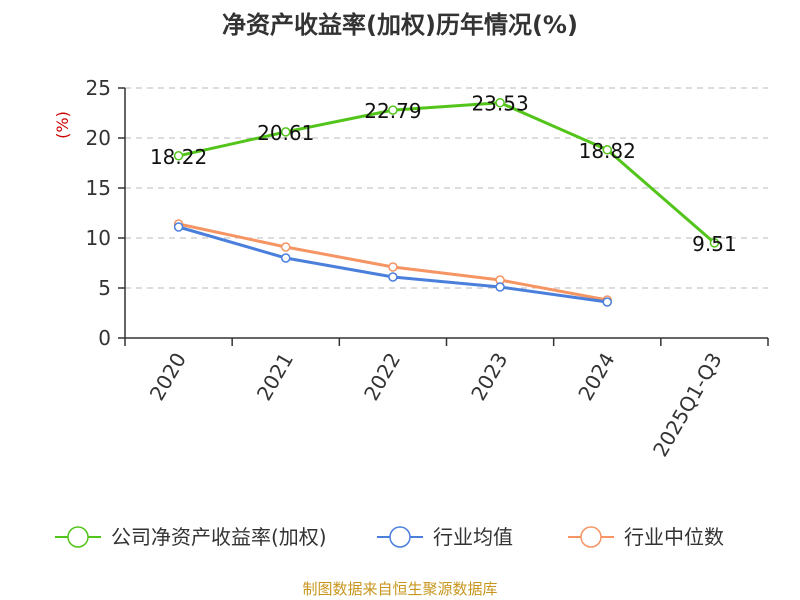  What do you see at coordinates (399, 589) in the screenshot?
I see `source-note: 制图数据来自恒生聚源数据库` at bounding box center [399, 589].